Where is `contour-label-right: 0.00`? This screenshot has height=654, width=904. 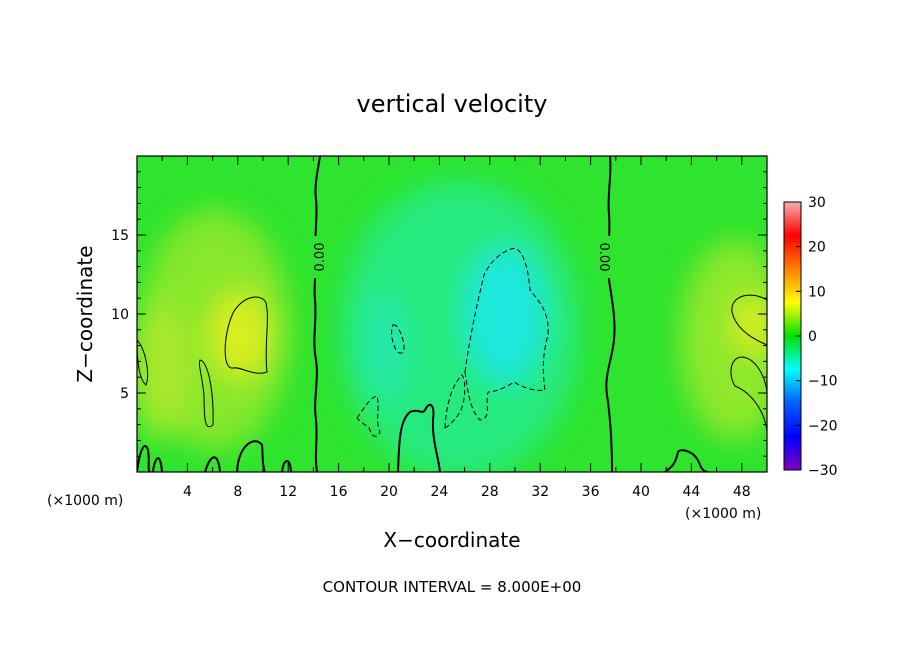 contour-label-right: 0.00 is located at coordinates (603, 257).